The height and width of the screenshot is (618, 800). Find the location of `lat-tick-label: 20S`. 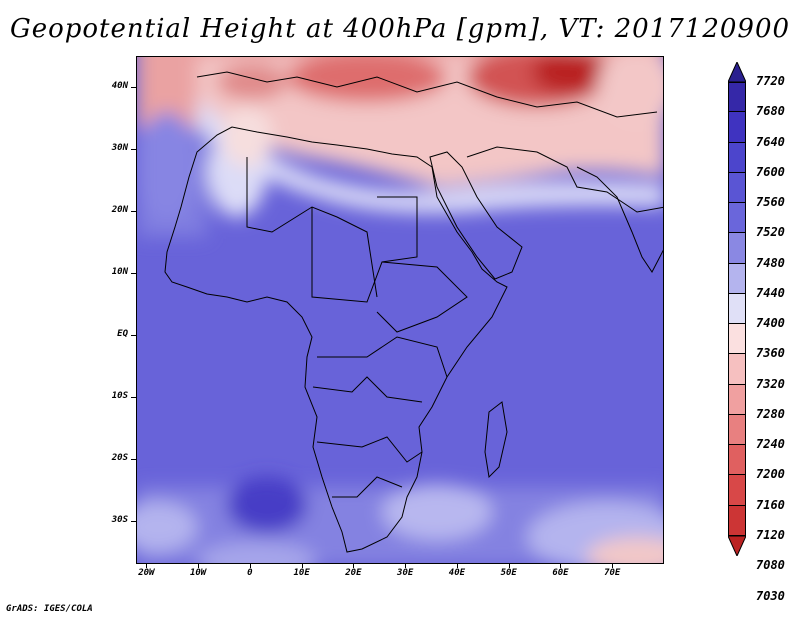

lat-tick-label: 20S is located at coordinates (119, 457).